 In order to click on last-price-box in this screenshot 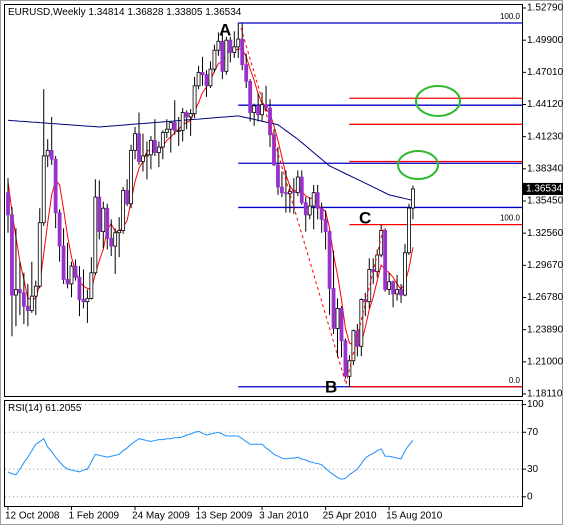, I will do `click(543, 188)`.